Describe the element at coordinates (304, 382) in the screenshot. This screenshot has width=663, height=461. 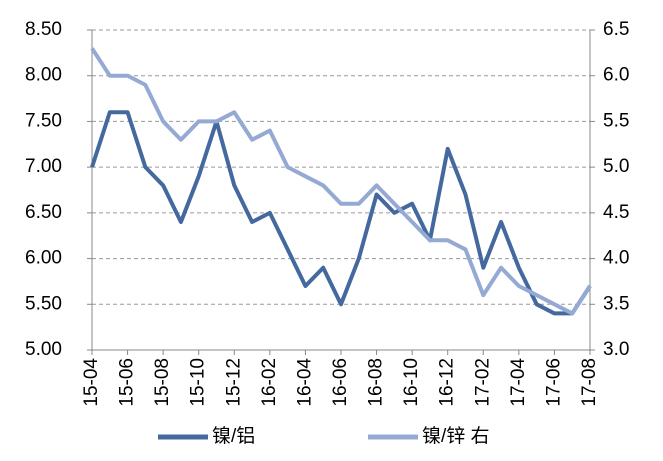
I see `x-tick-label: 16-04` at that location.